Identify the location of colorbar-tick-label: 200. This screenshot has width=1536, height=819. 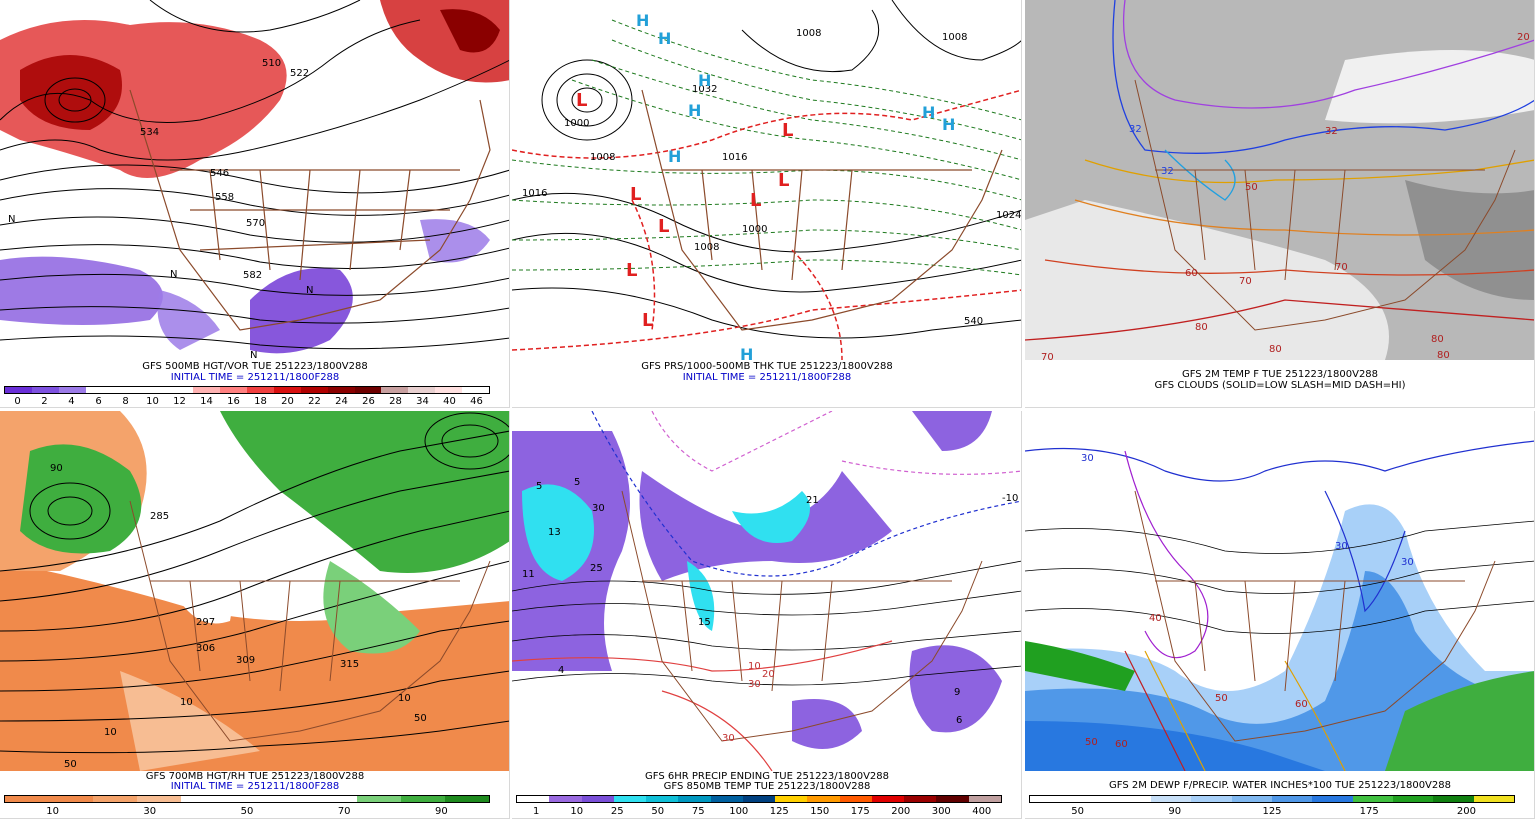
(1466, 811).